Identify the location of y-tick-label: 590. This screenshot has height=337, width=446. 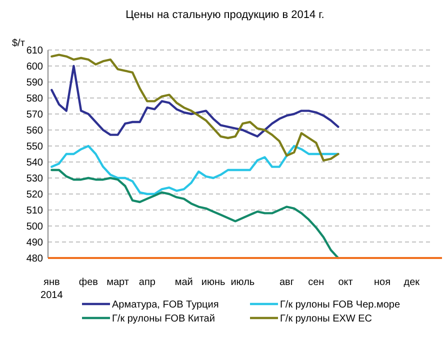
(35, 83).